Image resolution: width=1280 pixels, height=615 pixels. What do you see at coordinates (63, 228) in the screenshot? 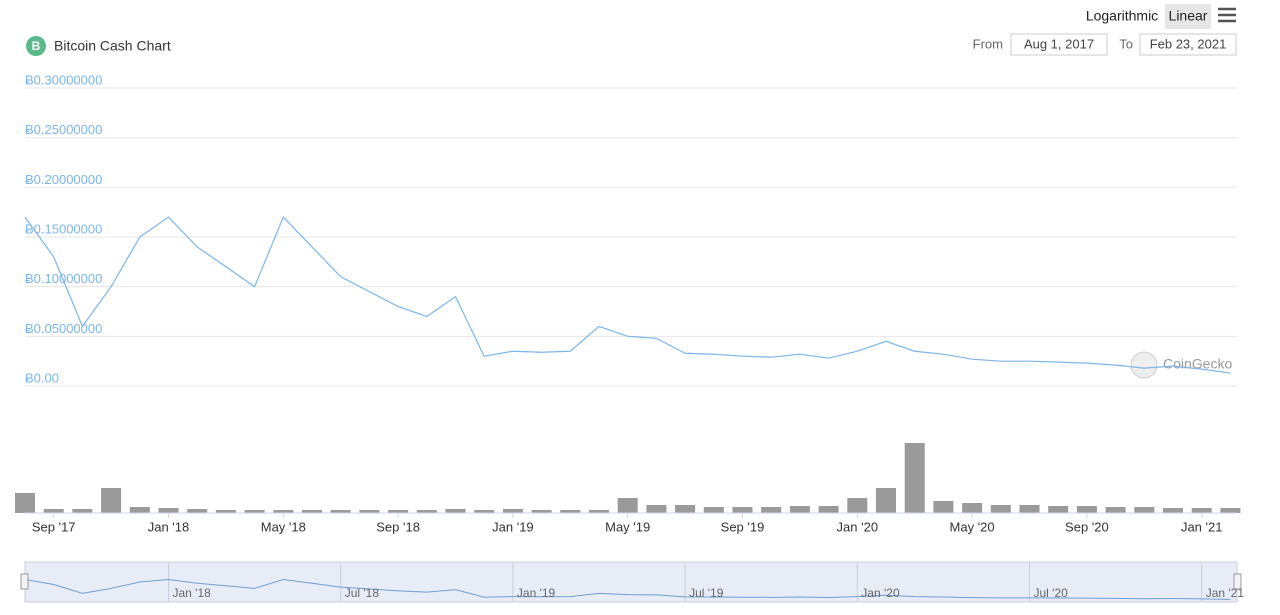
I see `y-tick-label: Ƀ0.15000000` at bounding box center [63, 228].